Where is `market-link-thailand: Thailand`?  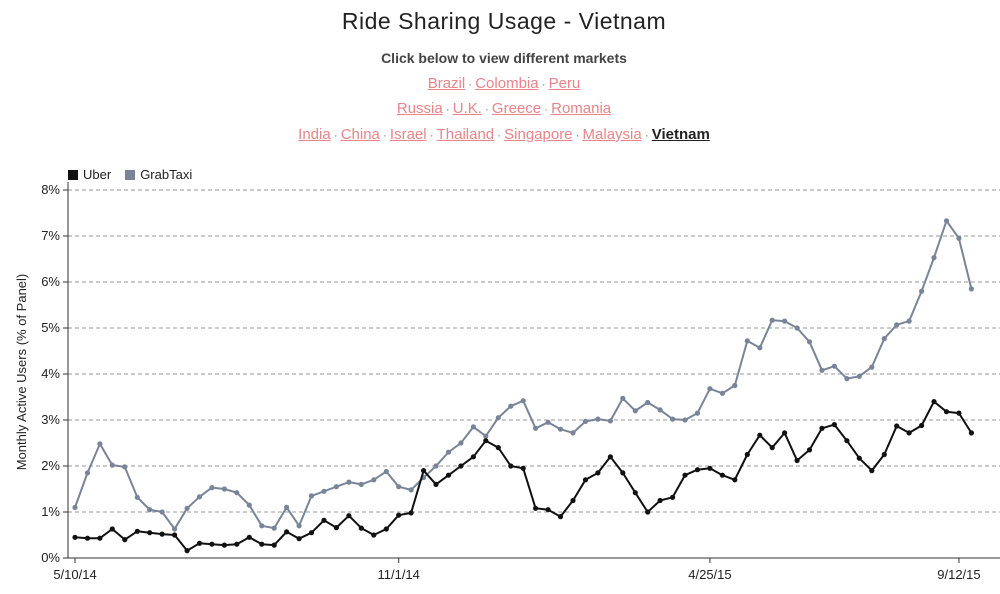
market-link-thailand: Thailand is located at coordinates (465, 134).